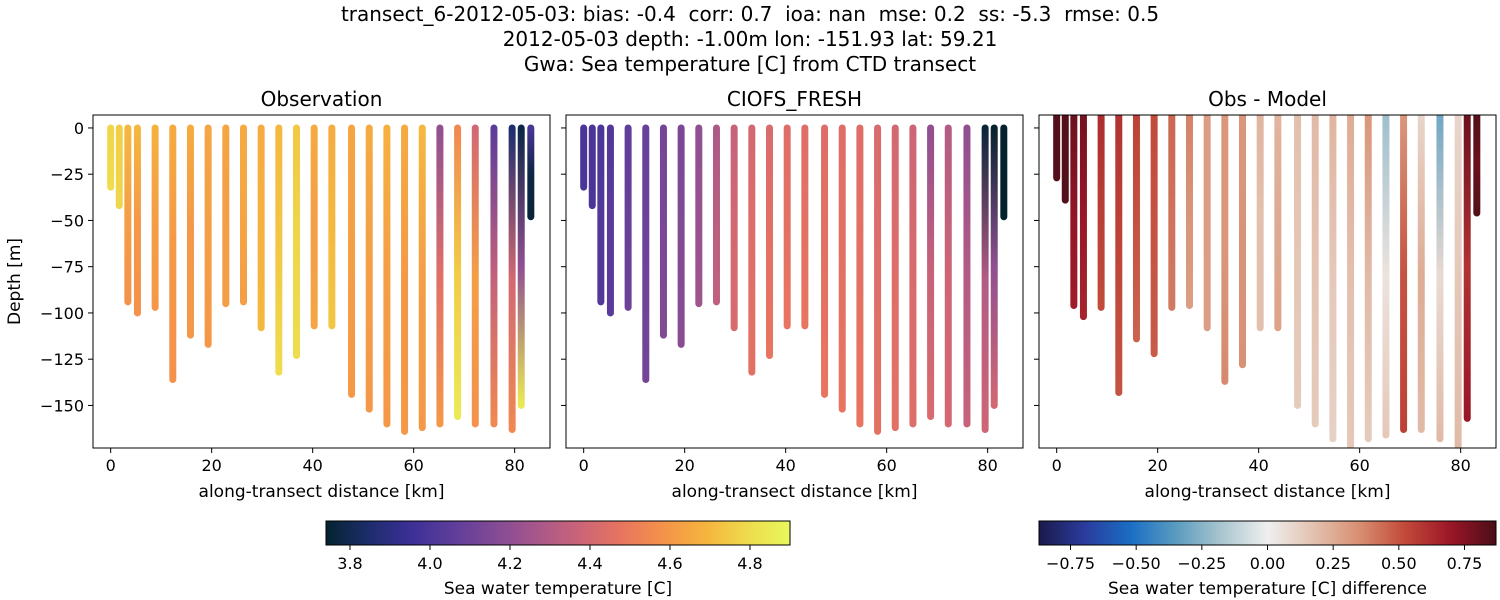 Image resolution: width=1500 pixels, height=600 pixels. What do you see at coordinates (322, 99) in the screenshot?
I see `panel-title: Observation` at bounding box center [322, 99].